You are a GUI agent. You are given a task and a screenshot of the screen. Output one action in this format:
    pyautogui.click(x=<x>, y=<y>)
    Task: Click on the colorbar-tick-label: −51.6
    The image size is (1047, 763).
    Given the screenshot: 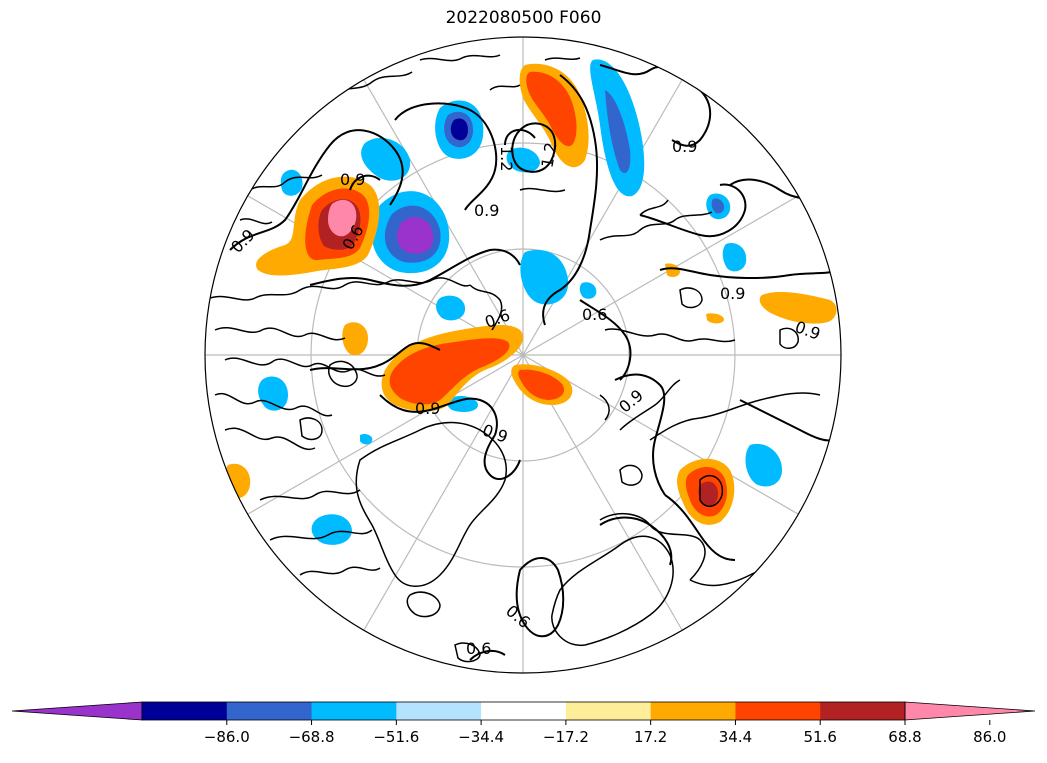 What is the action you would take?
    pyautogui.click(x=396, y=737)
    